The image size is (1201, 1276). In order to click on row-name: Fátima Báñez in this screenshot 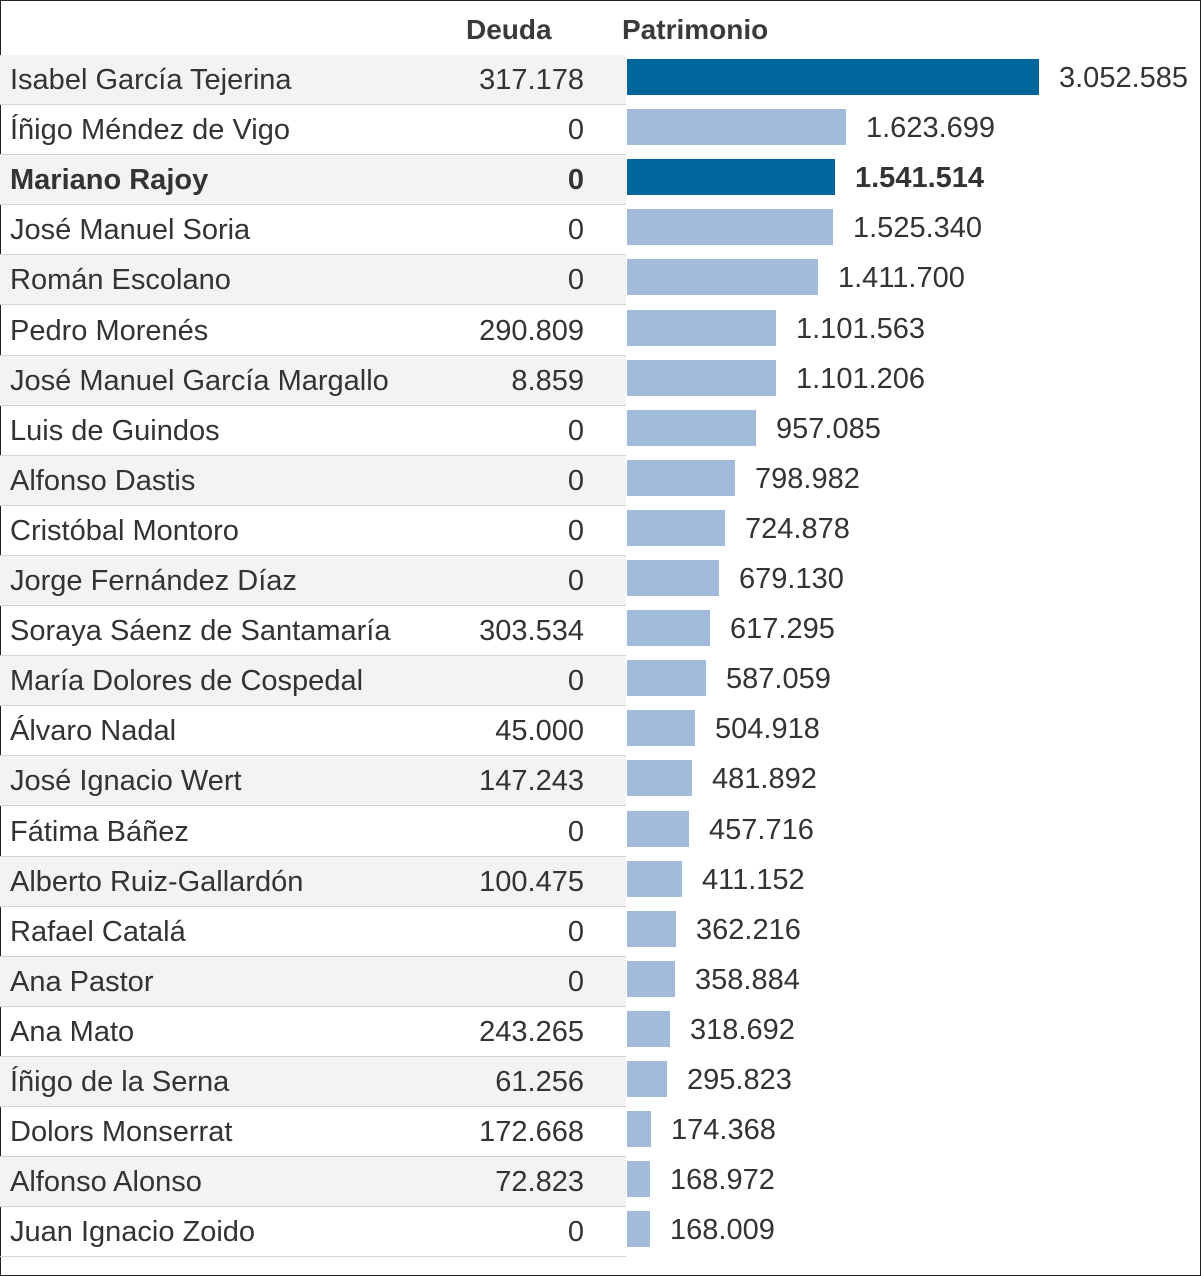, I will do `click(99, 831)`.